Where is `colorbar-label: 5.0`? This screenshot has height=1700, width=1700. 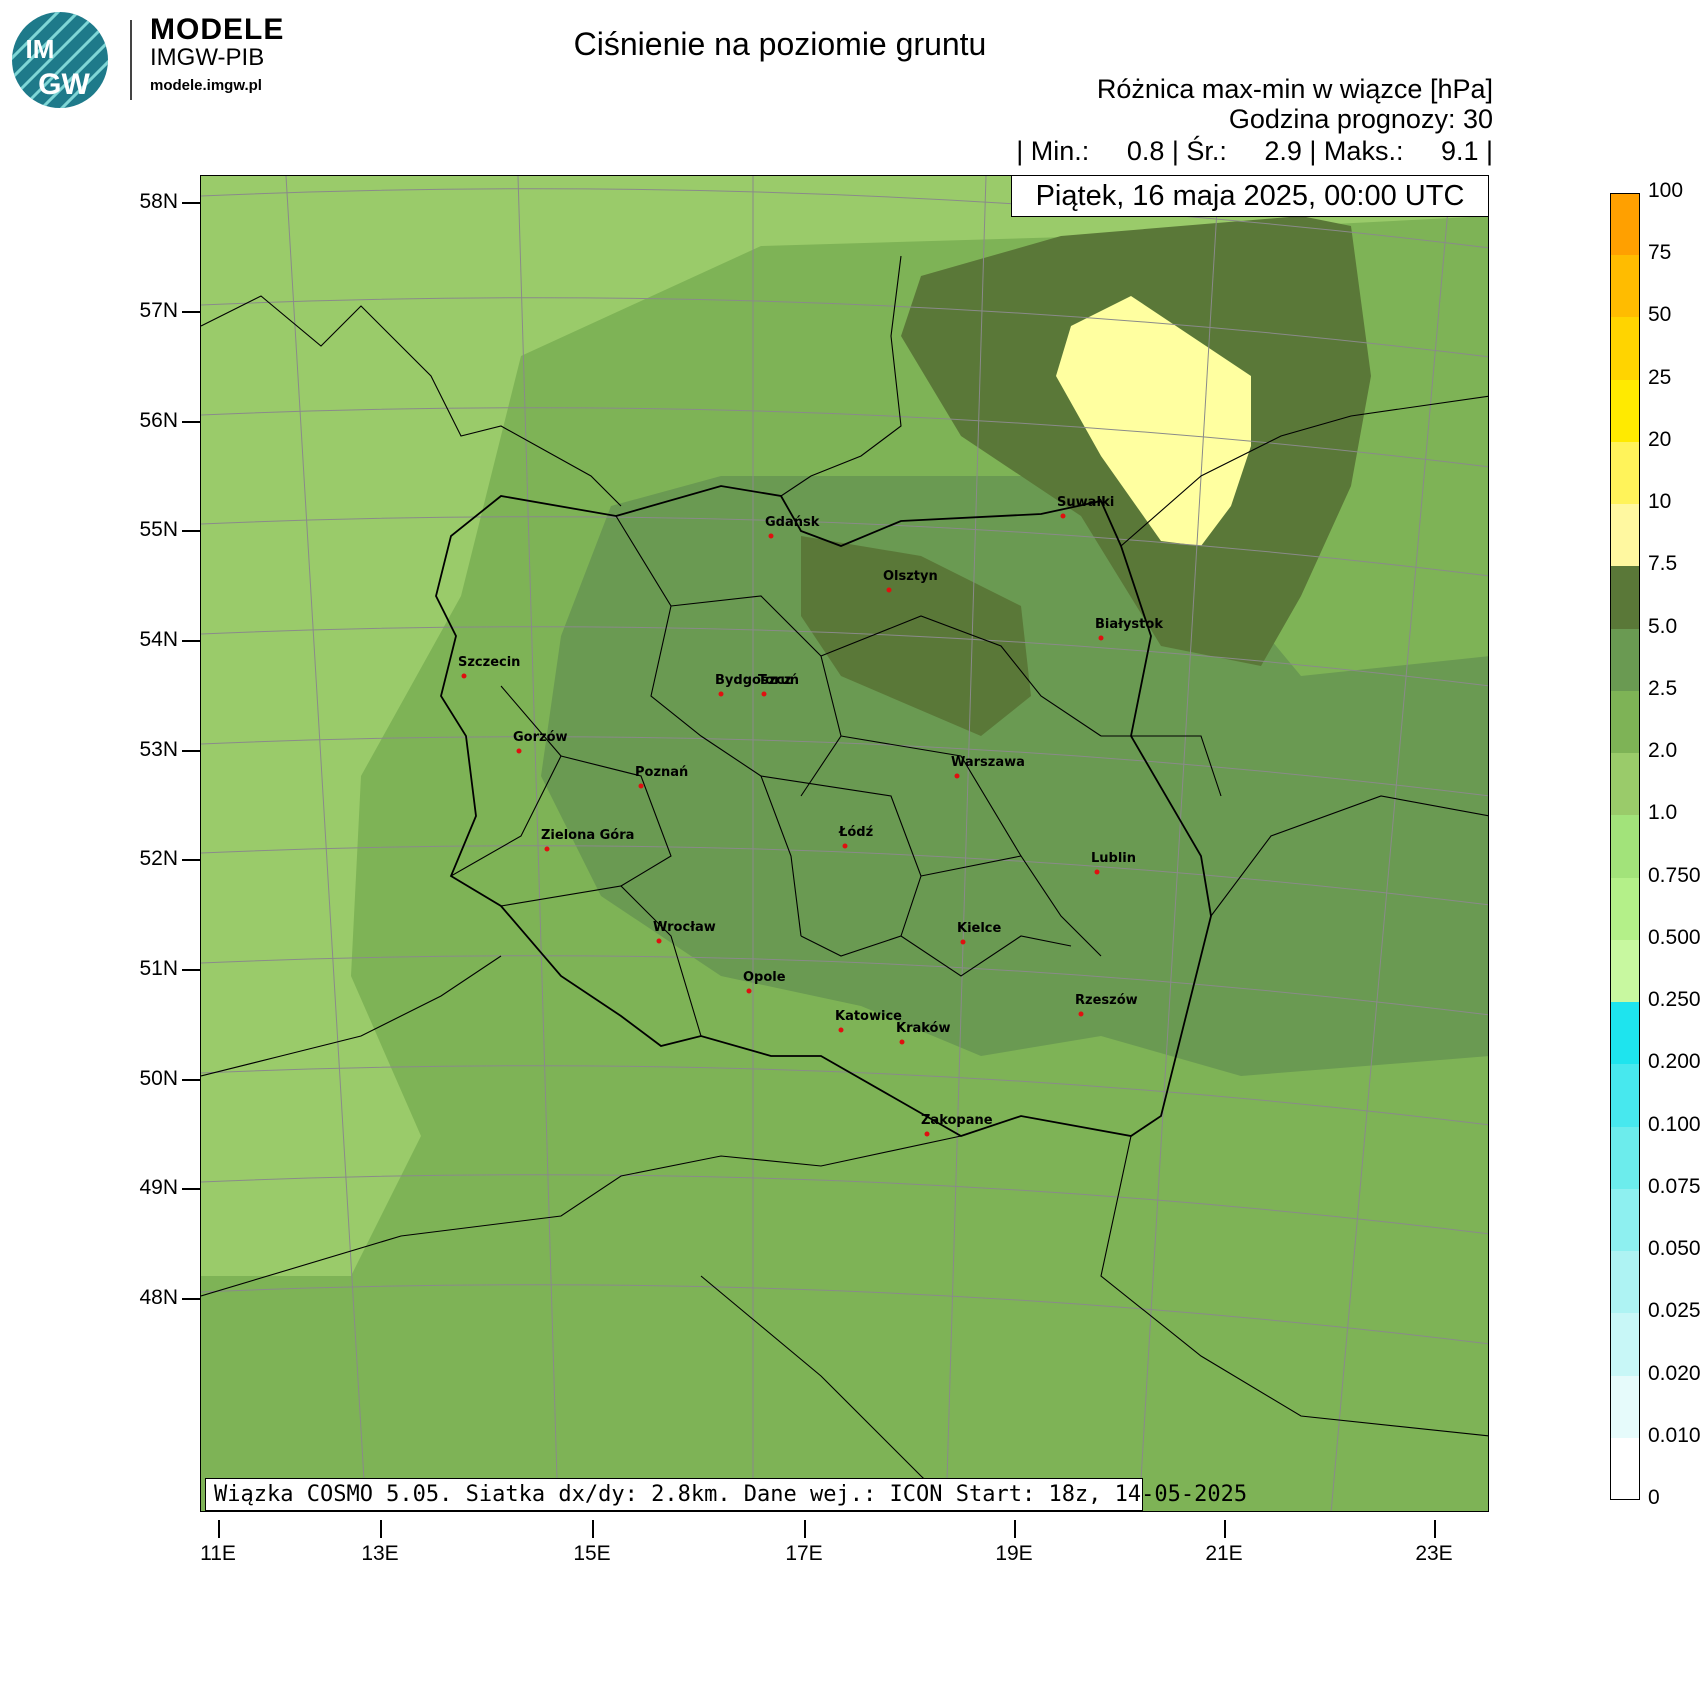
colorbar-label: 5.0 is located at coordinates (1663, 626).